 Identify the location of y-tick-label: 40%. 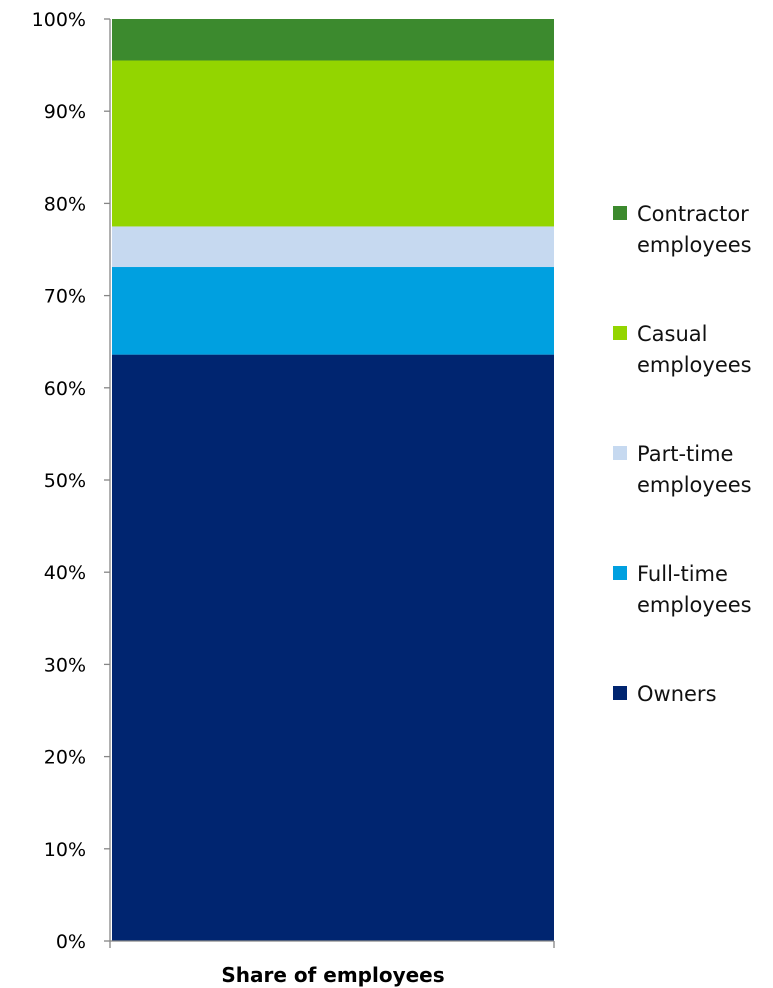
(65, 573).